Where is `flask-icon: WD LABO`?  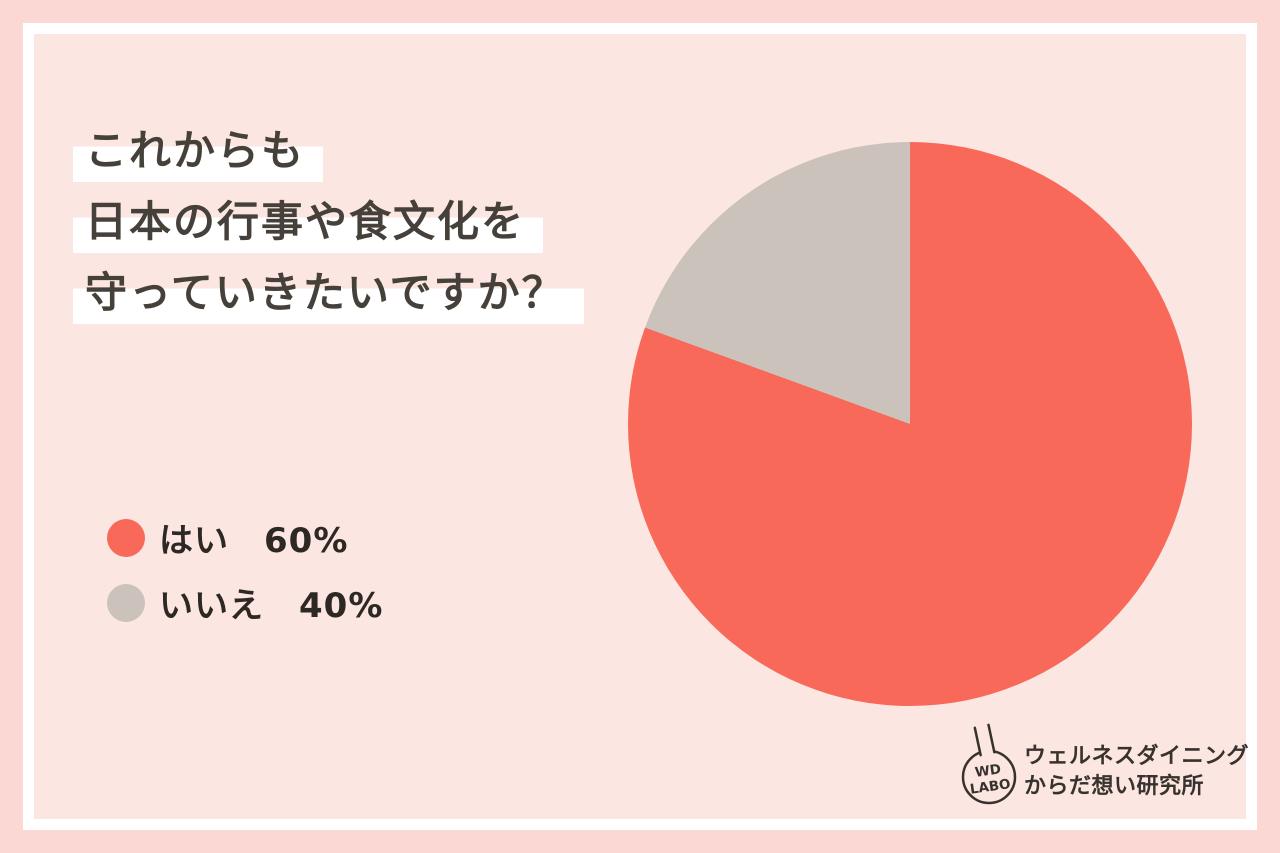 flask-icon: WD LABO is located at coordinates (989, 764).